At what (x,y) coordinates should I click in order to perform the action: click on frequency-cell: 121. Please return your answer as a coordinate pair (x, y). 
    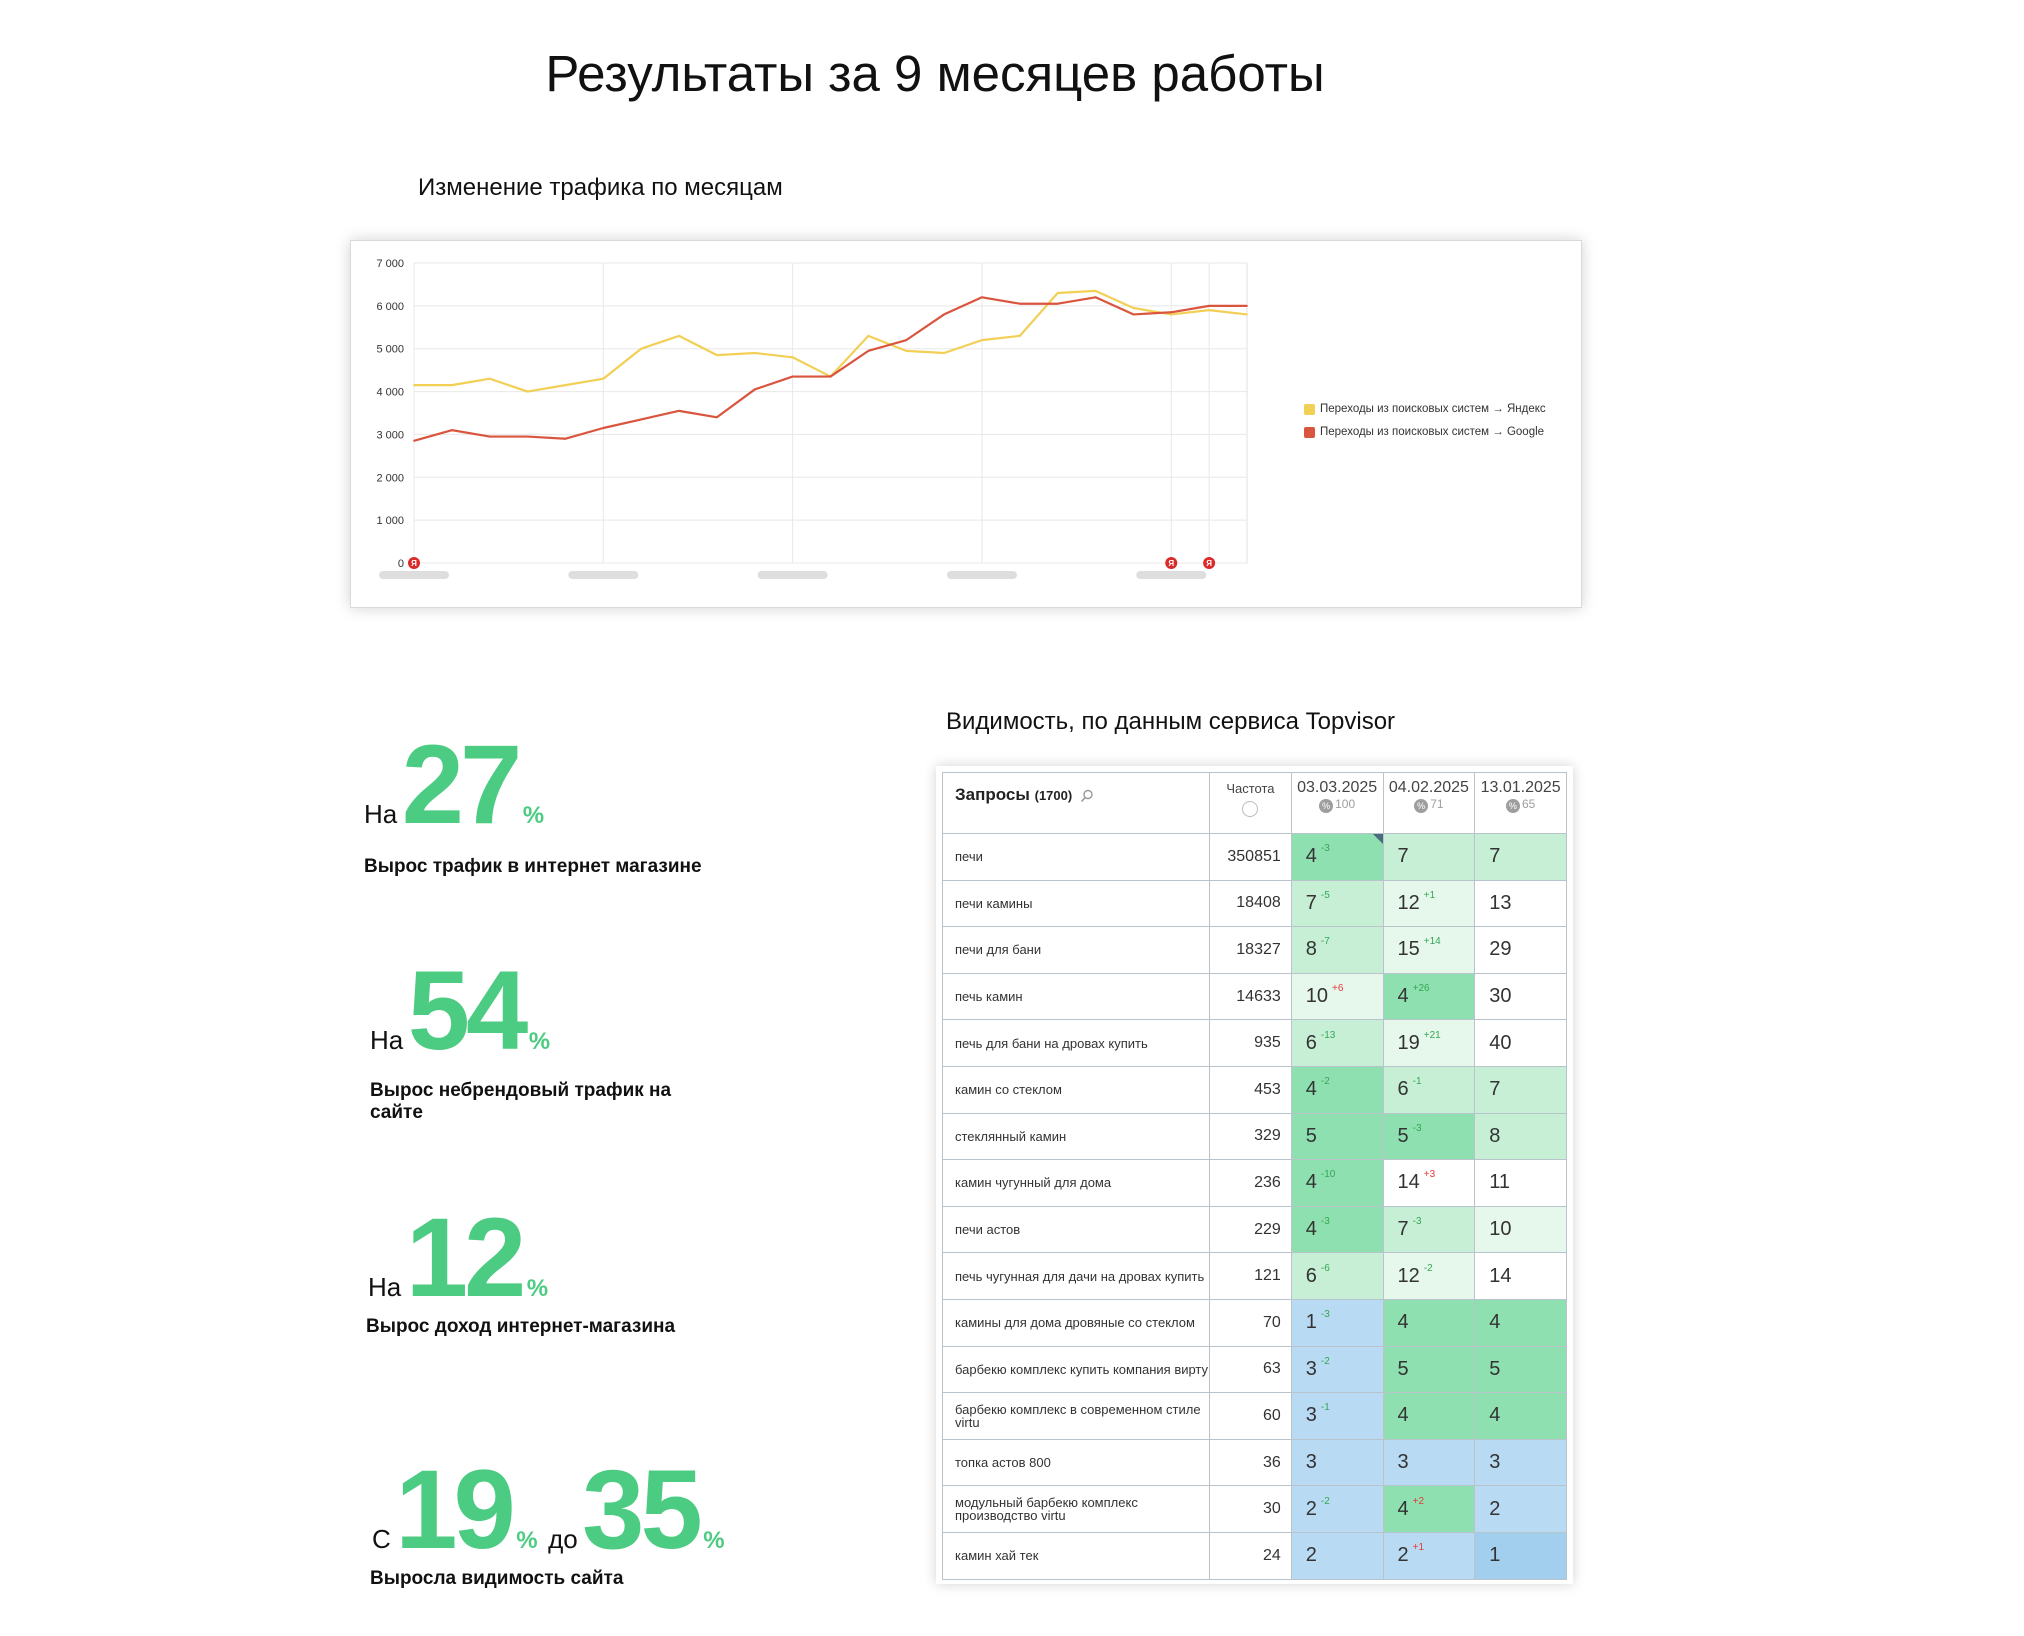
    Looking at the image, I should click on (1250, 1276).